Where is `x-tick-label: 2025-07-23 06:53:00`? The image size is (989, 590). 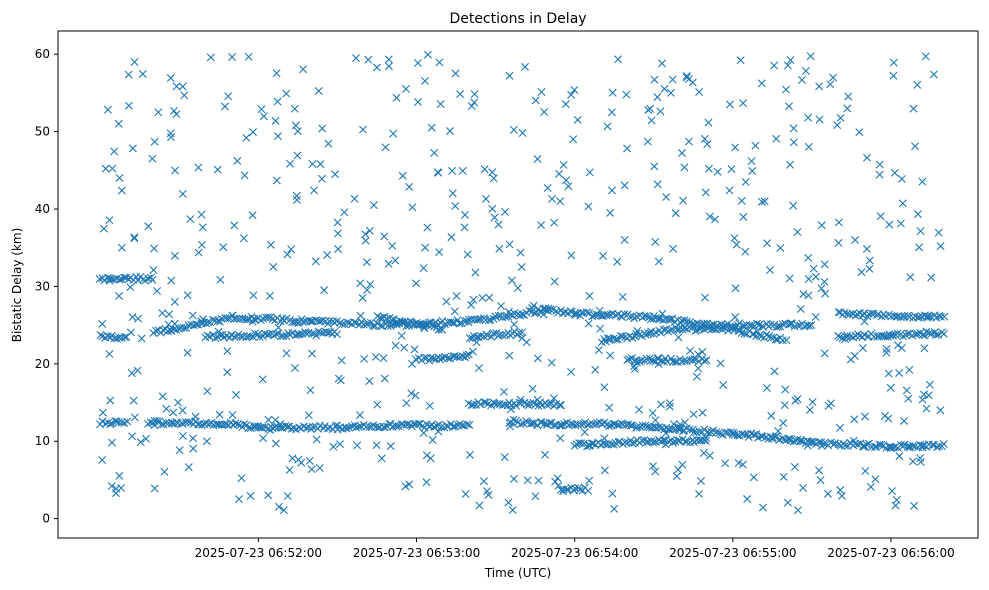 x-tick-label: 2025-07-23 06:53:00 is located at coordinates (416, 553).